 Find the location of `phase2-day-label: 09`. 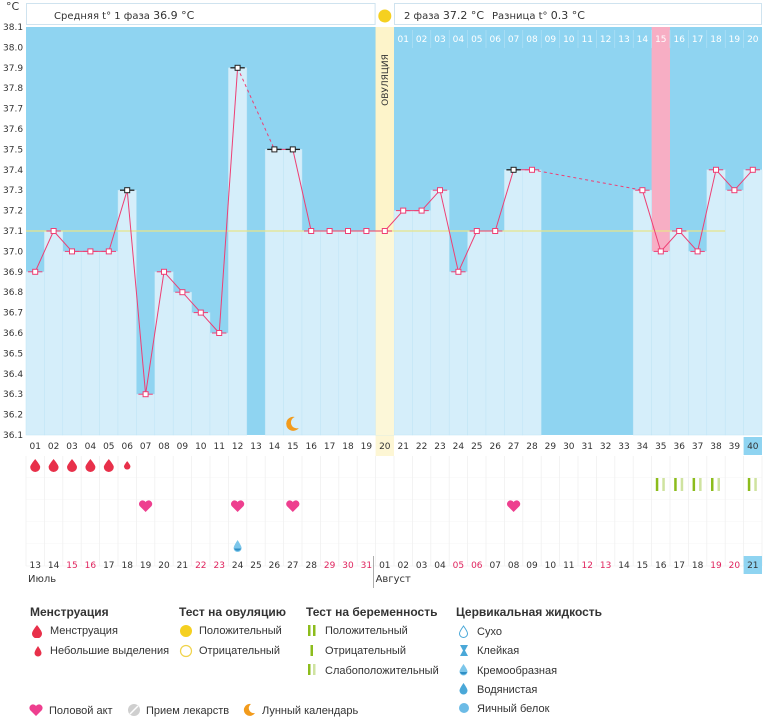

phase2-day-label: 09 is located at coordinates (551, 40).